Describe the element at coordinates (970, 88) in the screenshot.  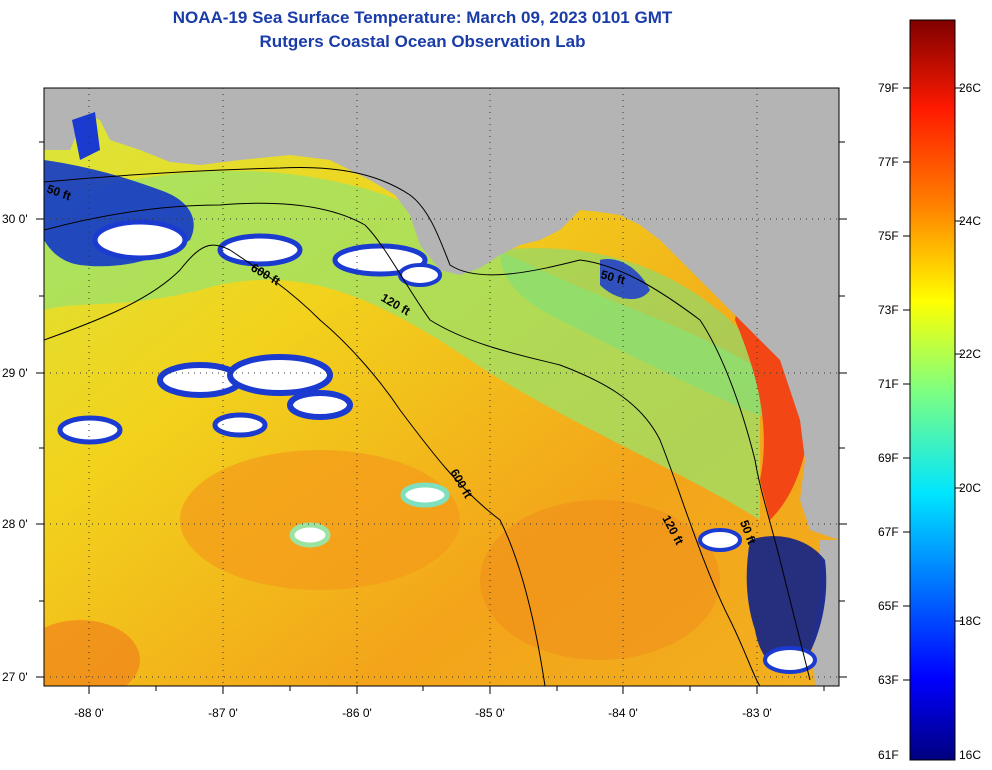
I see `colorbar-c-label: 26C` at that location.